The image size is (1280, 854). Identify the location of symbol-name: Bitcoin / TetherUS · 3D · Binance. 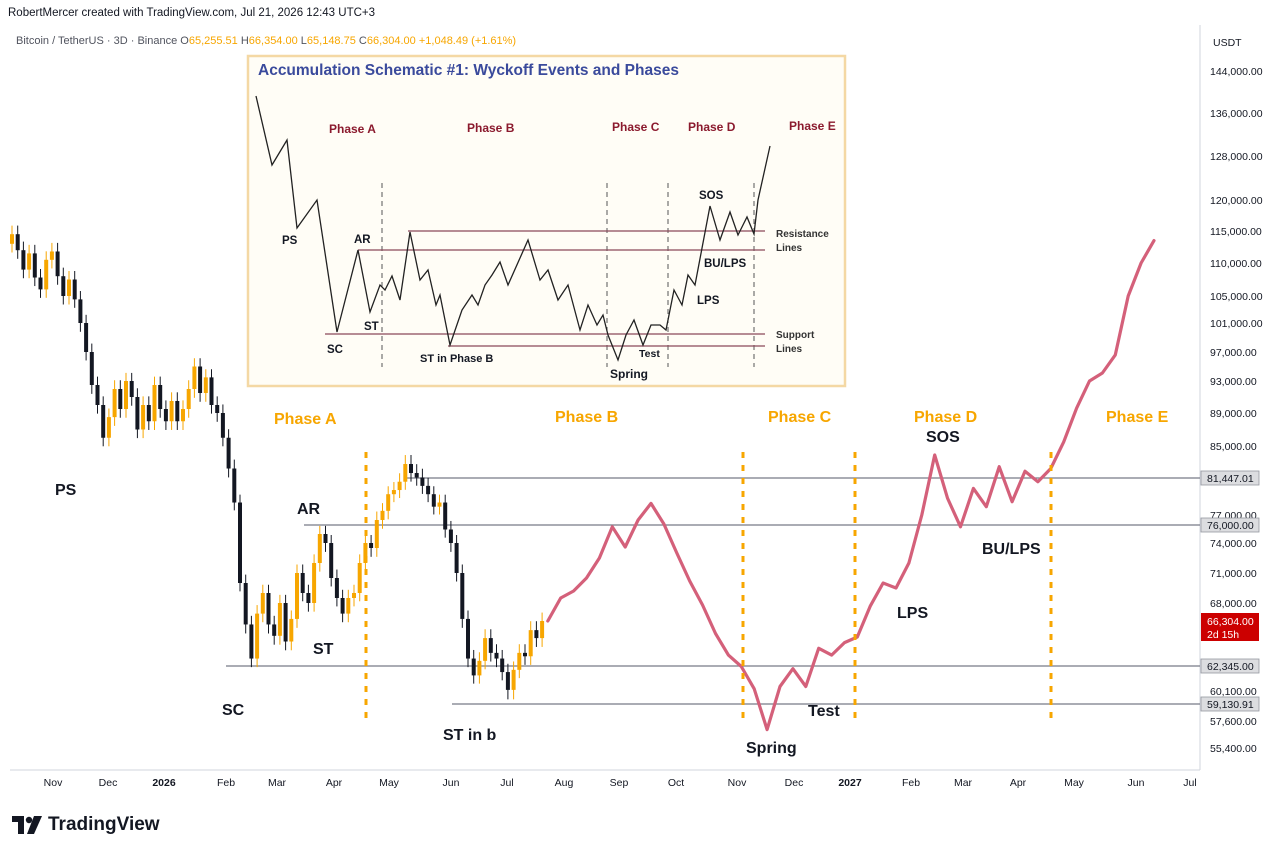
(97, 41).